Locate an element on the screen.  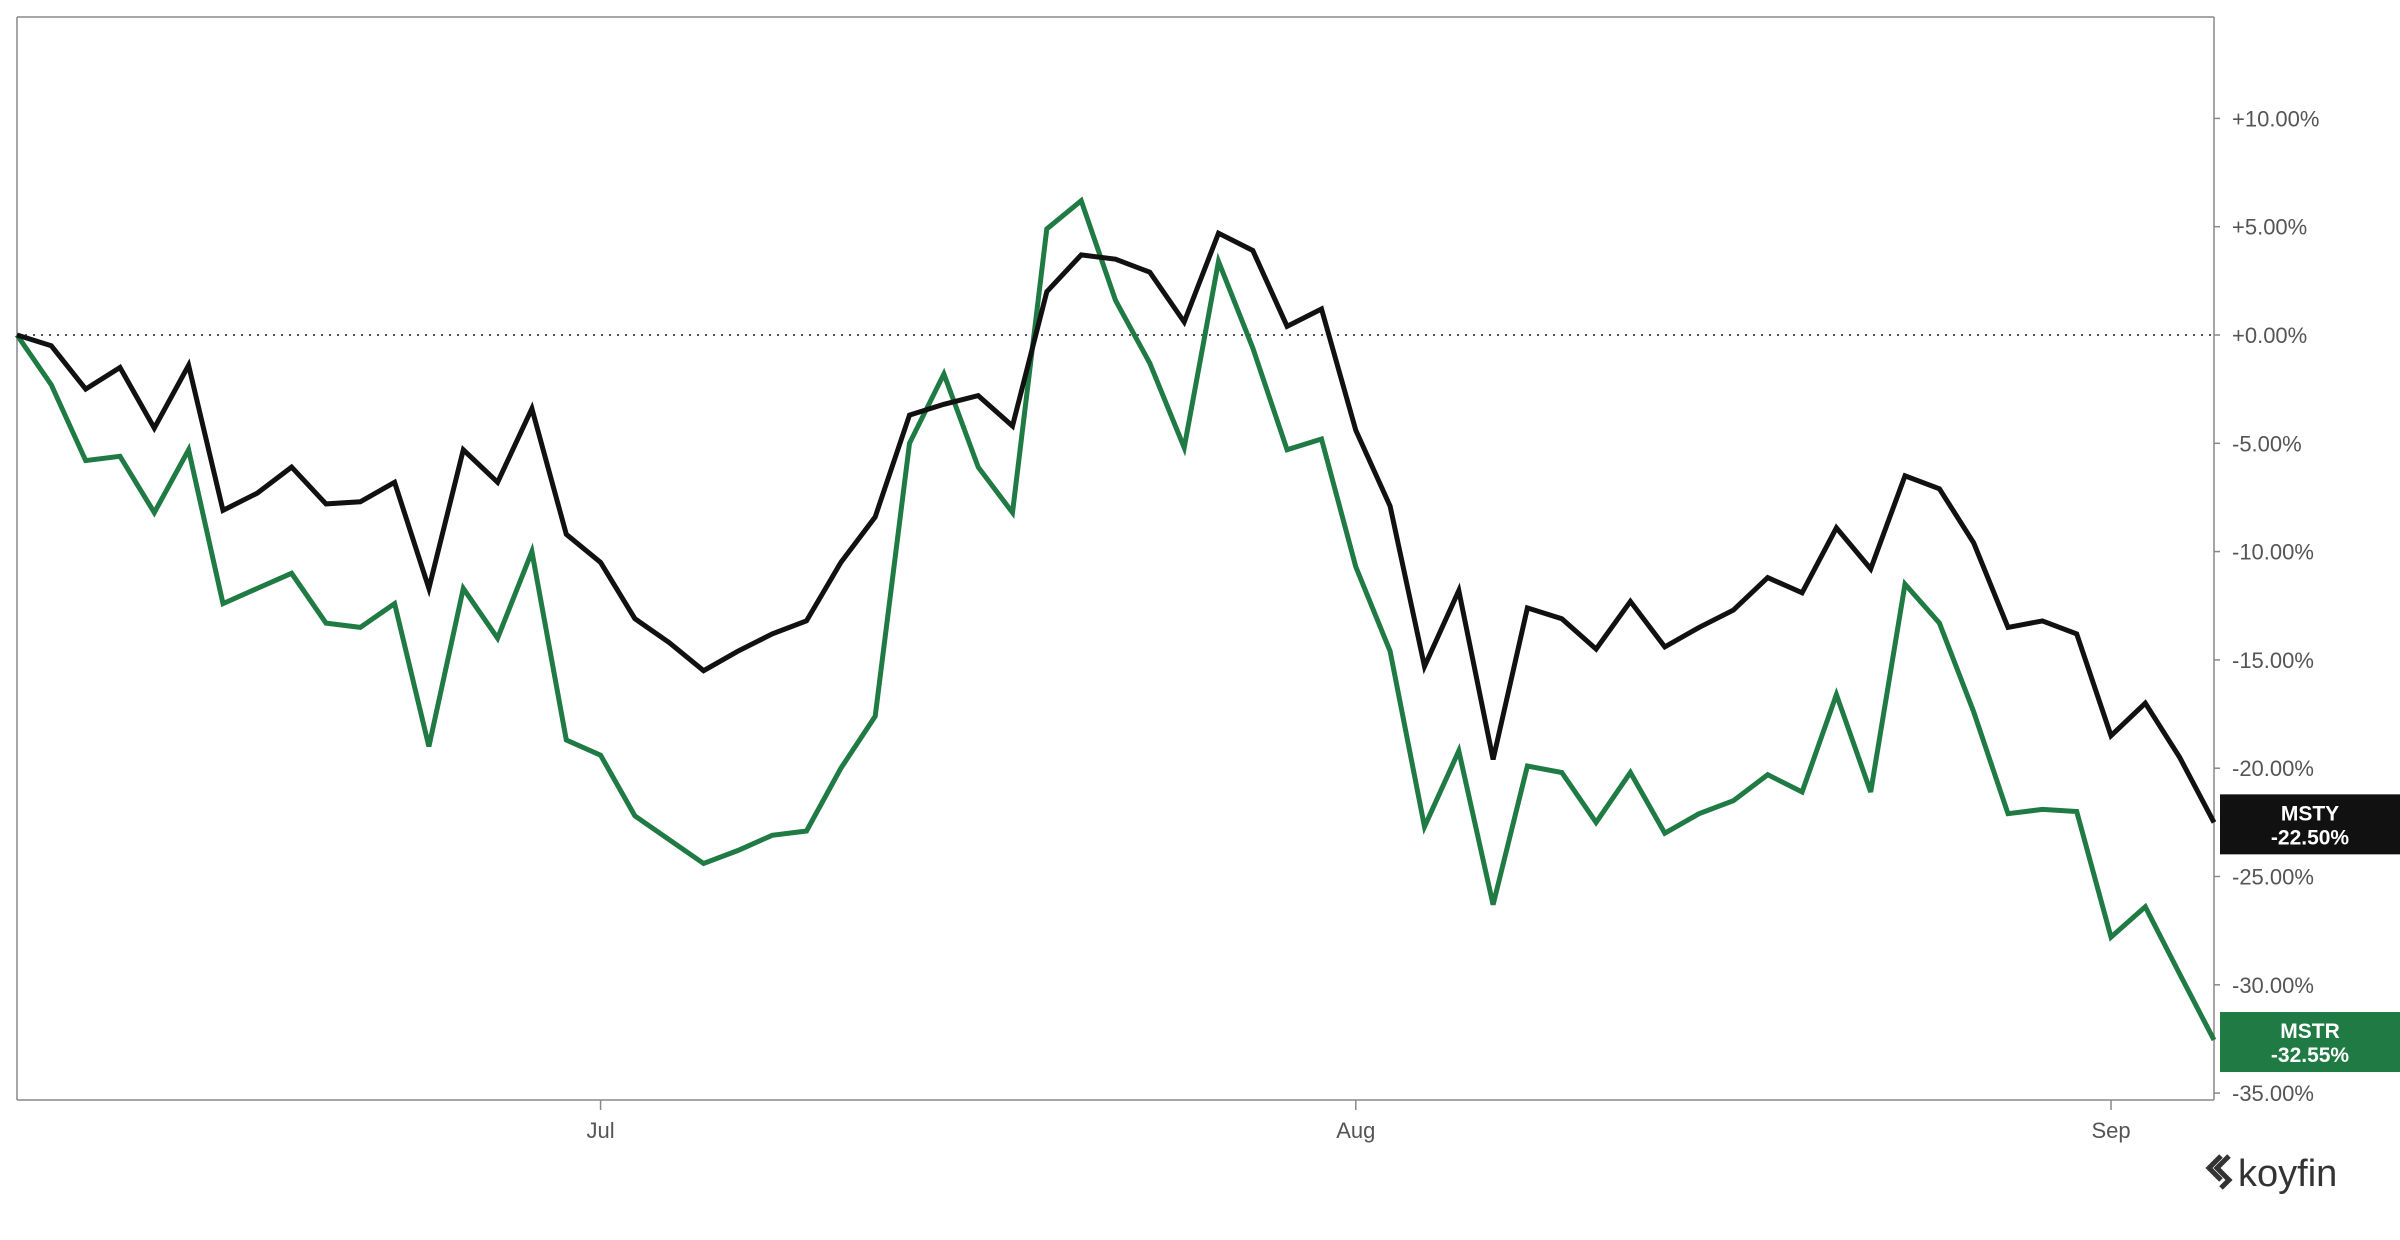
koyfin-brand: koyfin is located at coordinates (2271, 1174).